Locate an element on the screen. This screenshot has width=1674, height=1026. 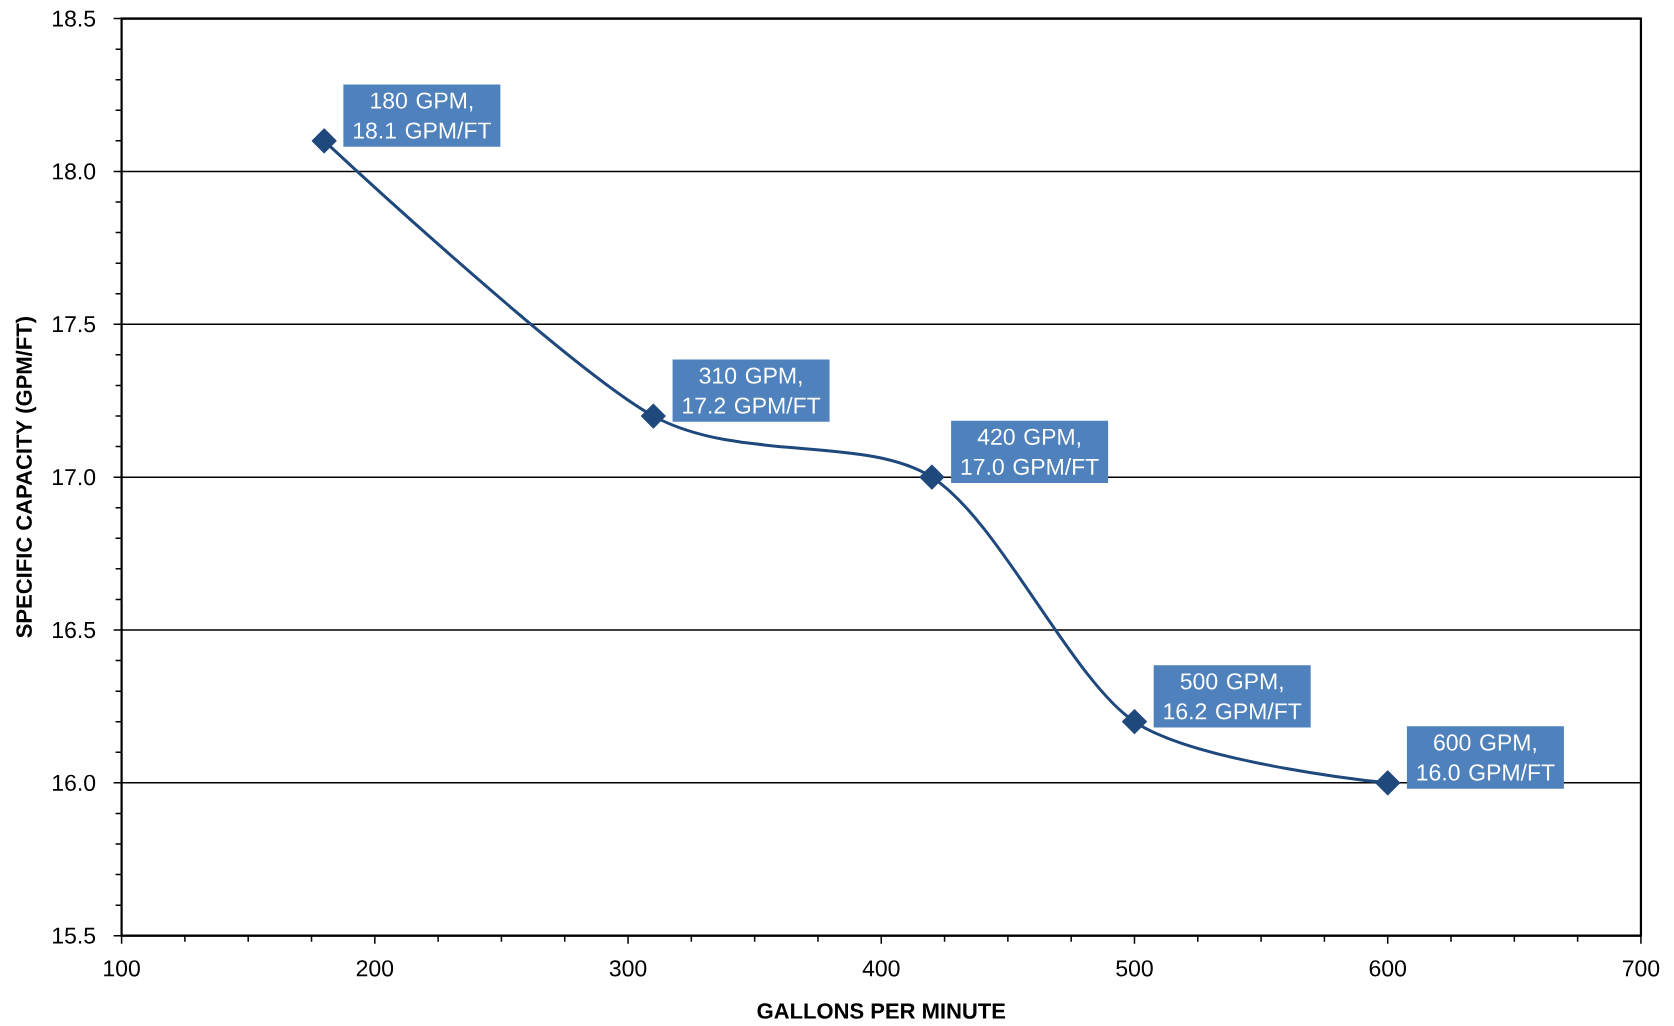
y-tick-label: 17.5 is located at coordinates (74, 324).